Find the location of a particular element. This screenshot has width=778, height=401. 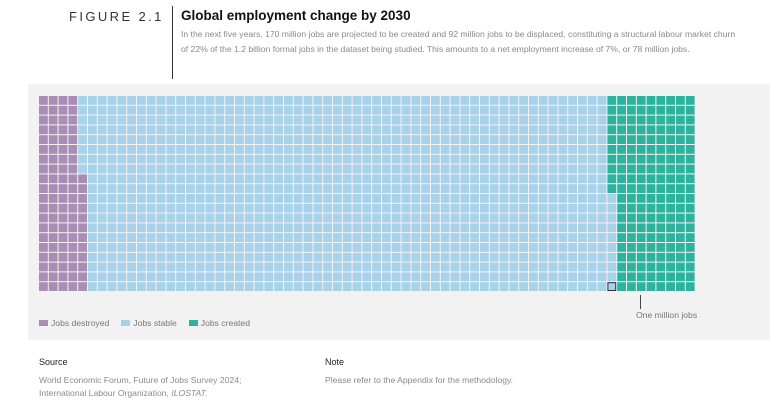

unit-annotation-label: One million jobs is located at coordinates (667, 315).